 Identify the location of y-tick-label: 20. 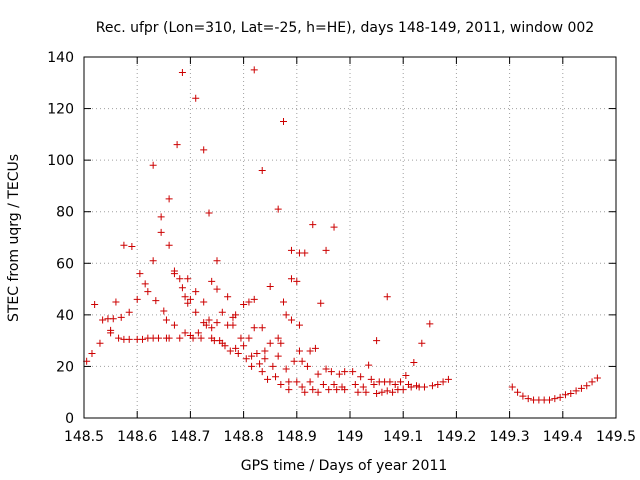
(65, 367).